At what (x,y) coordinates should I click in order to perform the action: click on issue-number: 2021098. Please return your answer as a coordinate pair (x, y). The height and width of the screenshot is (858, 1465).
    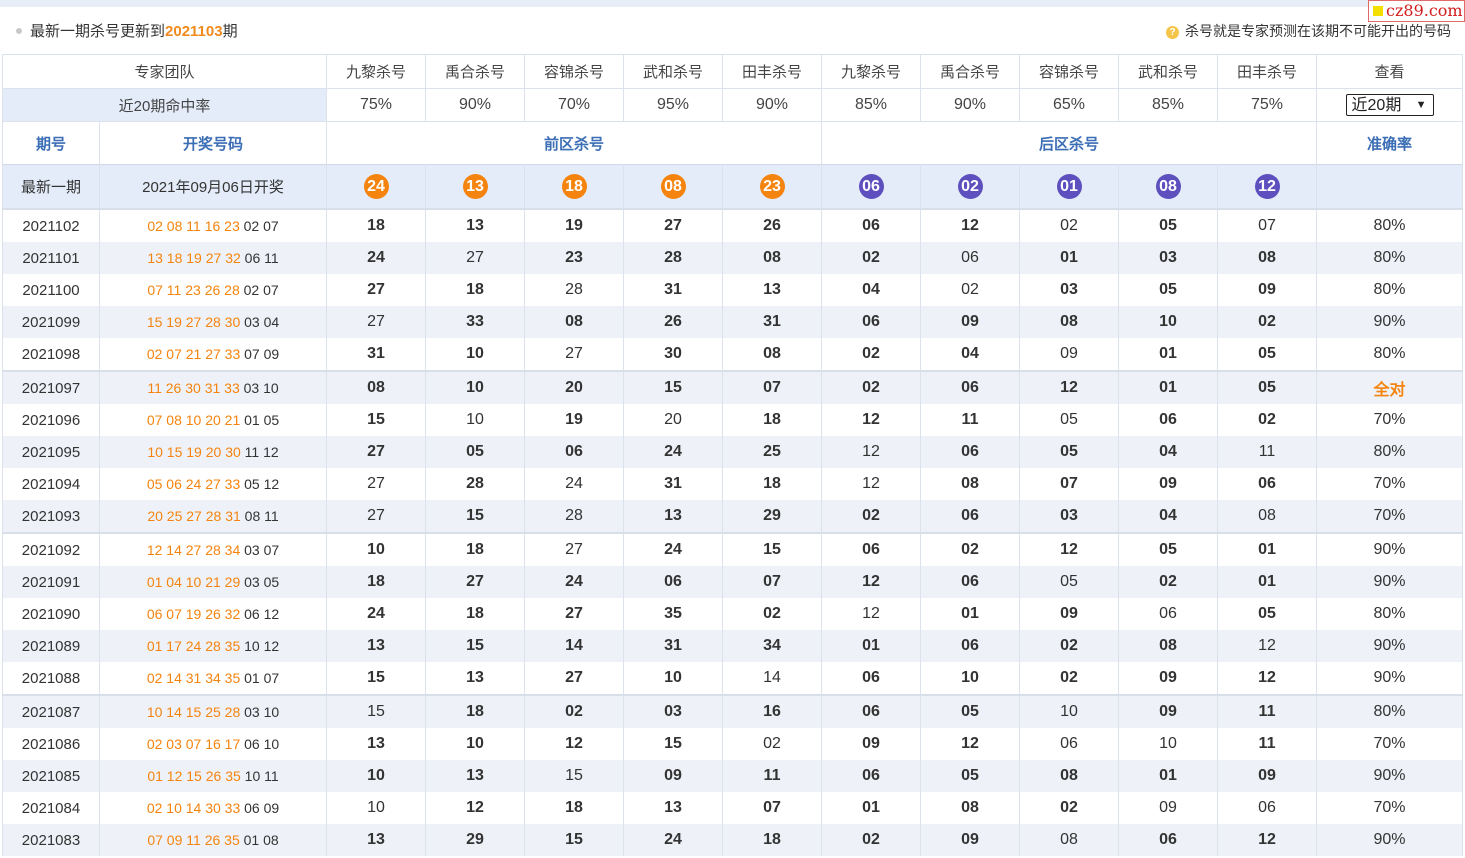
    Looking at the image, I should click on (51, 354).